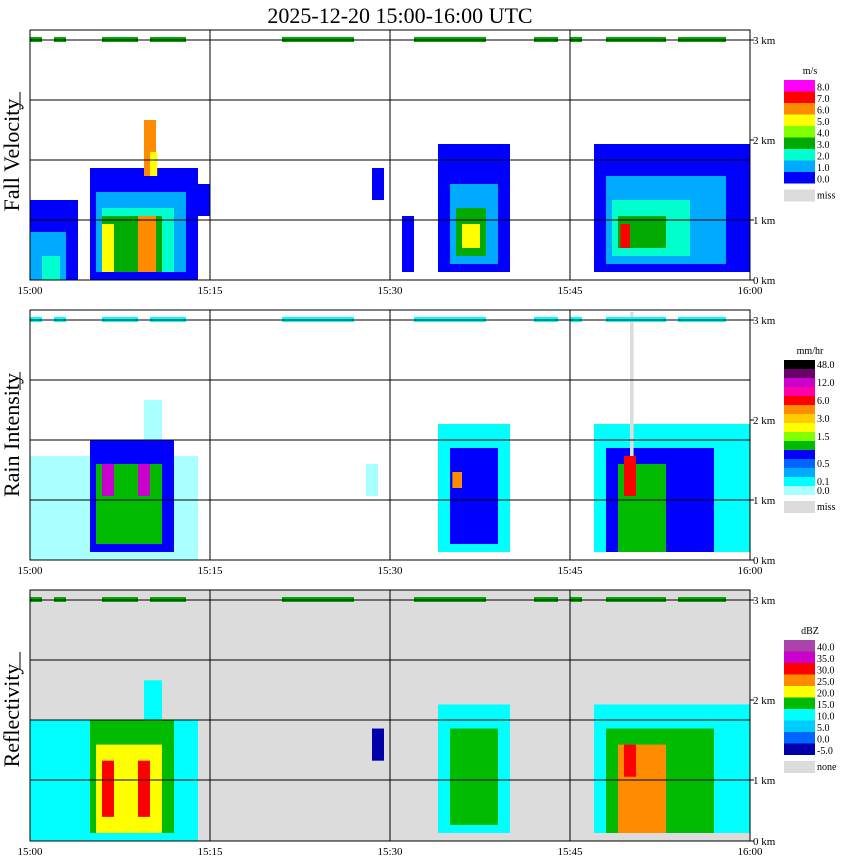  Describe the element at coordinates (823, 437) in the screenshot. I see `legend-label: 1.5` at that location.